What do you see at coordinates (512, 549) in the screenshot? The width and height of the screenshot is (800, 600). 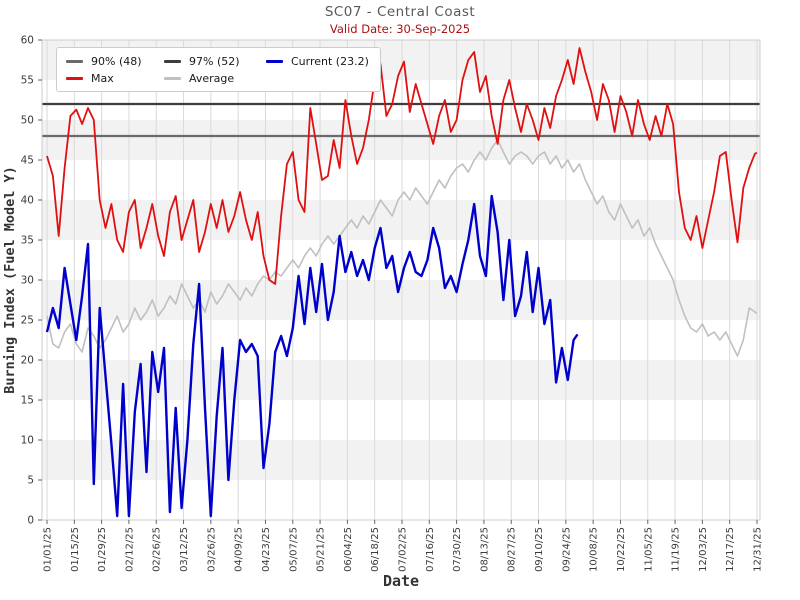 I see `x-tick-label: 08/27/25` at bounding box center [512, 549].